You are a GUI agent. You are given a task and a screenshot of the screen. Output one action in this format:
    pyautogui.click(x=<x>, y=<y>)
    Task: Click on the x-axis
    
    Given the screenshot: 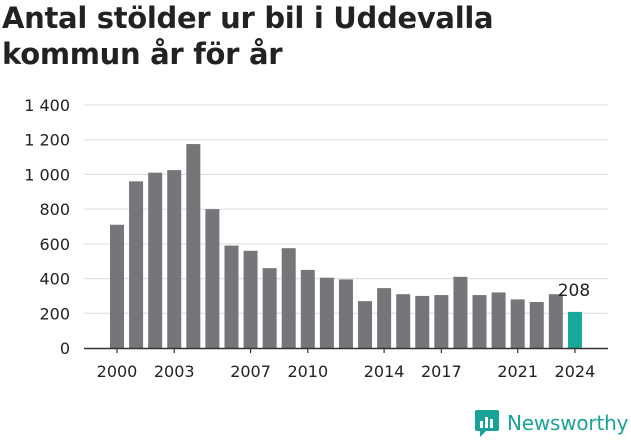 What is the action you would take?
    pyautogui.click(x=346, y=350)
    